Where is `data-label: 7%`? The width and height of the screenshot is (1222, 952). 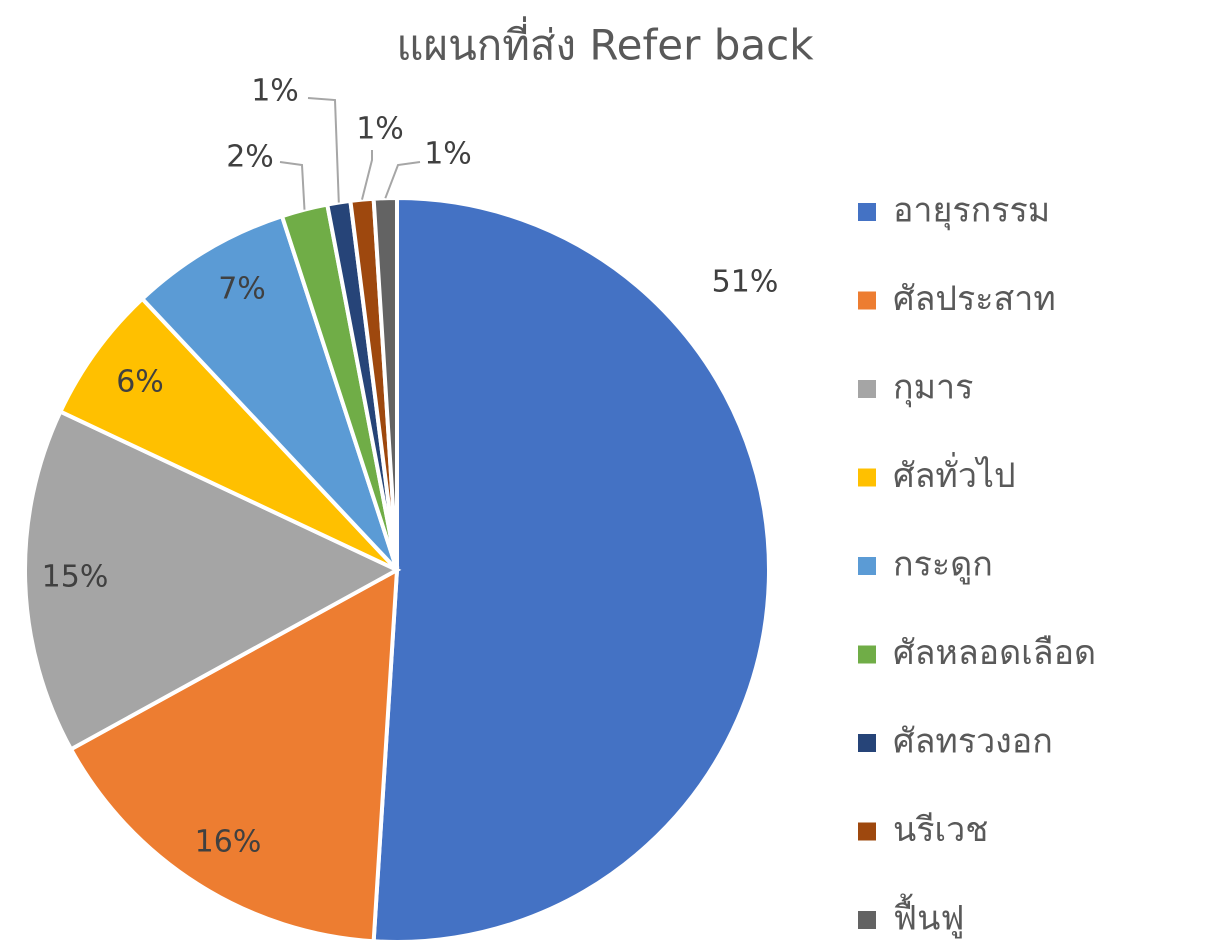 data-label: 7% is located at coordinates (242, 289).